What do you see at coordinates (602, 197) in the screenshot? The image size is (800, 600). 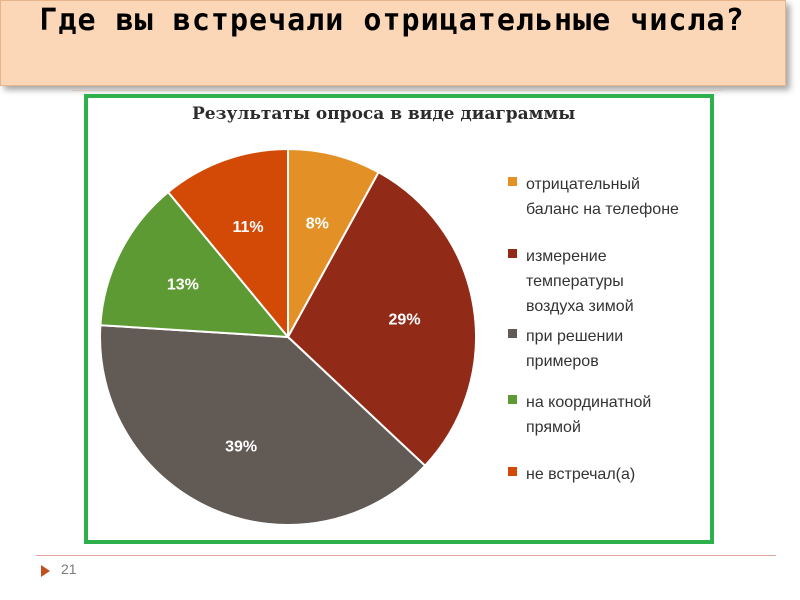 I see `legend-label-0: отрицательный баланс на телефоне` at bounding box center [602, 197].